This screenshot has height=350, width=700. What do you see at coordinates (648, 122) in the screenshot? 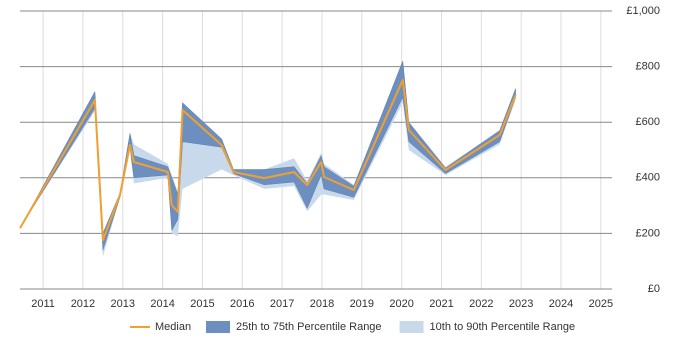
I see `y-tick-label: £600` at bounding box center [648, 122].